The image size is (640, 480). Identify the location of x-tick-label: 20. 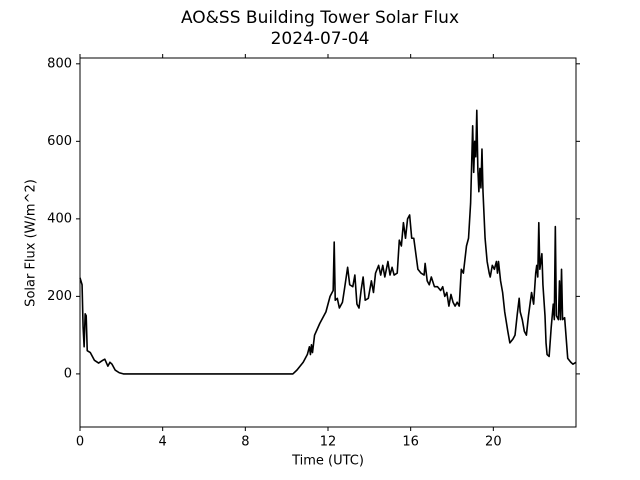
(493, 442).